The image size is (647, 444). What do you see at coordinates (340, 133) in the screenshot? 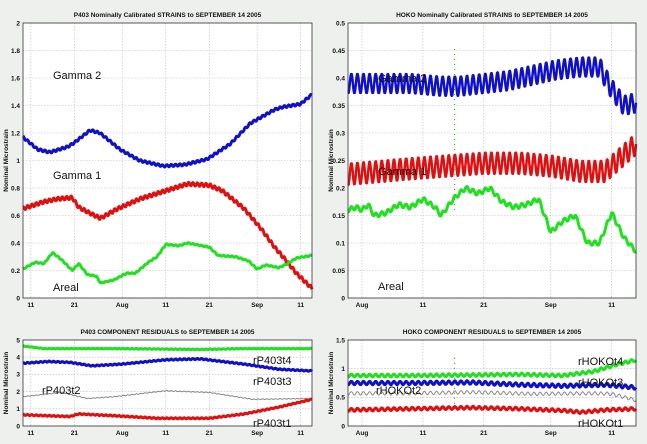
I see `y-tick-label: 0.3` at bounding box center [340, 133].